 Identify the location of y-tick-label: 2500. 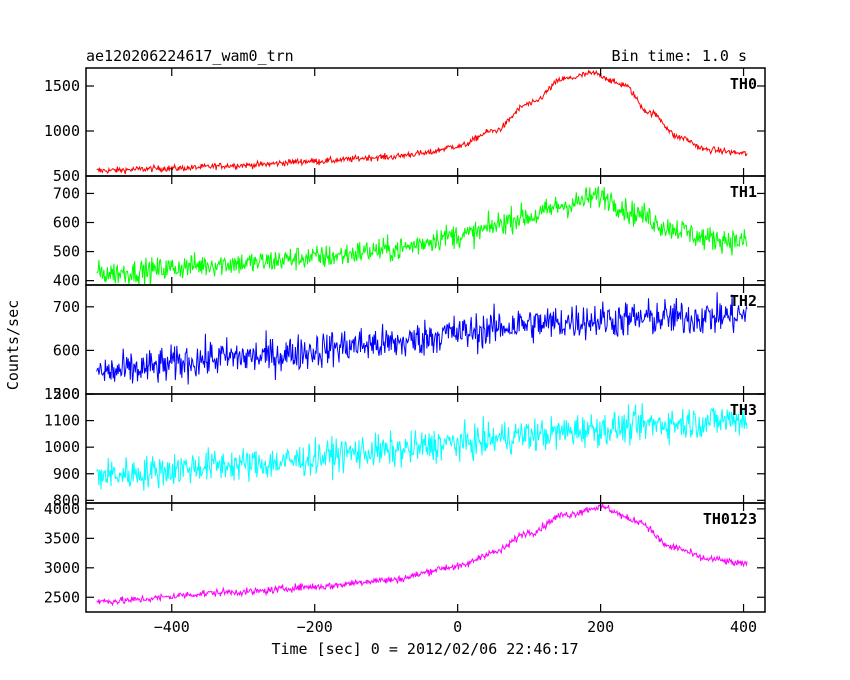
(62, 597).